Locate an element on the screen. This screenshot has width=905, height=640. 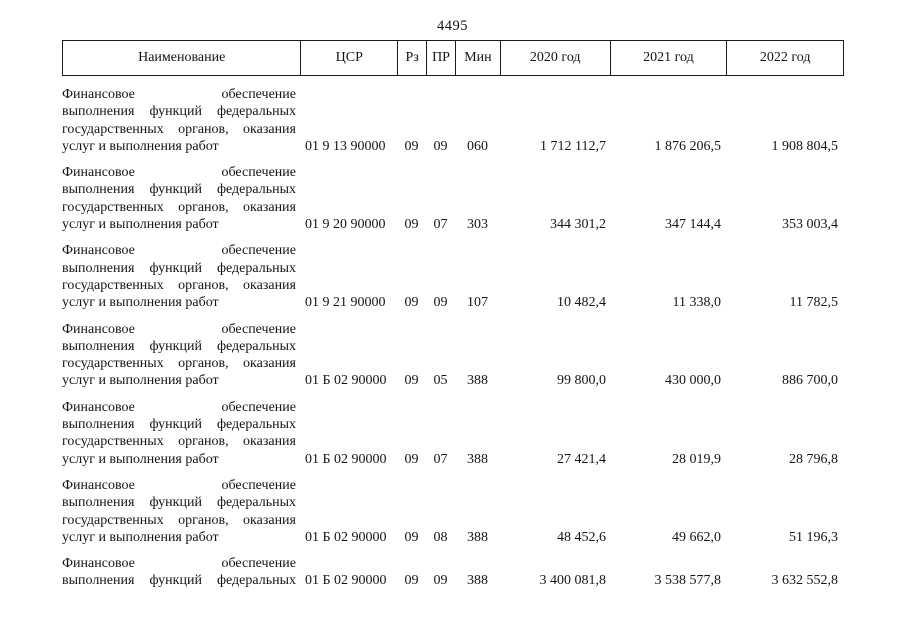
row-pr-cell: 05 is located at coordinates (440, 381).